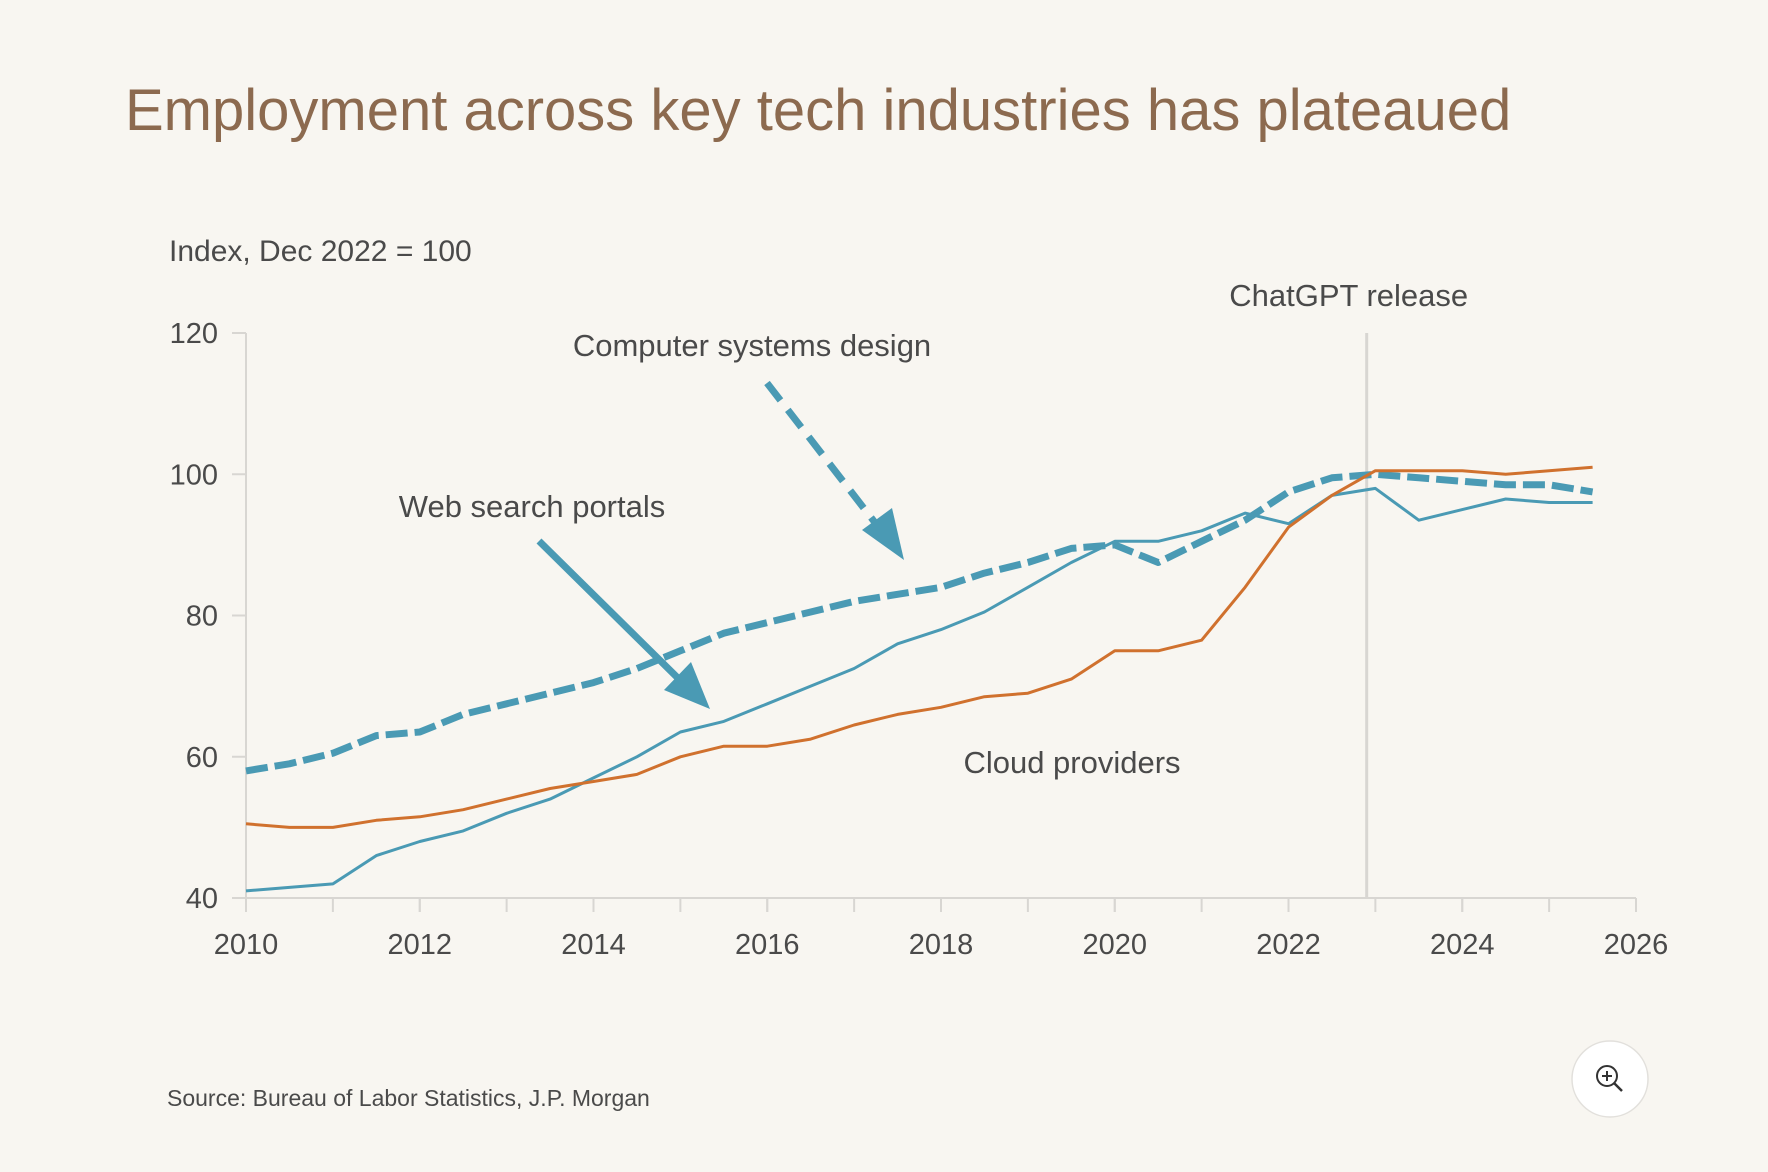  What do you see at coordinates (752, 345) in the screenshot?
I see `series-label: Computer systems design` at bounding box center [752, 345].